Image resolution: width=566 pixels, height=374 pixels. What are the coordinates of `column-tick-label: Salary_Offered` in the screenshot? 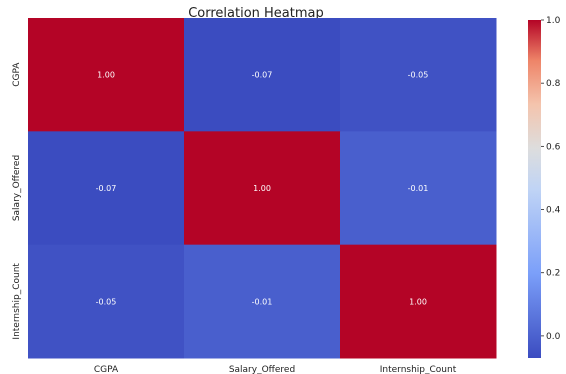 It's located at (262, 369).